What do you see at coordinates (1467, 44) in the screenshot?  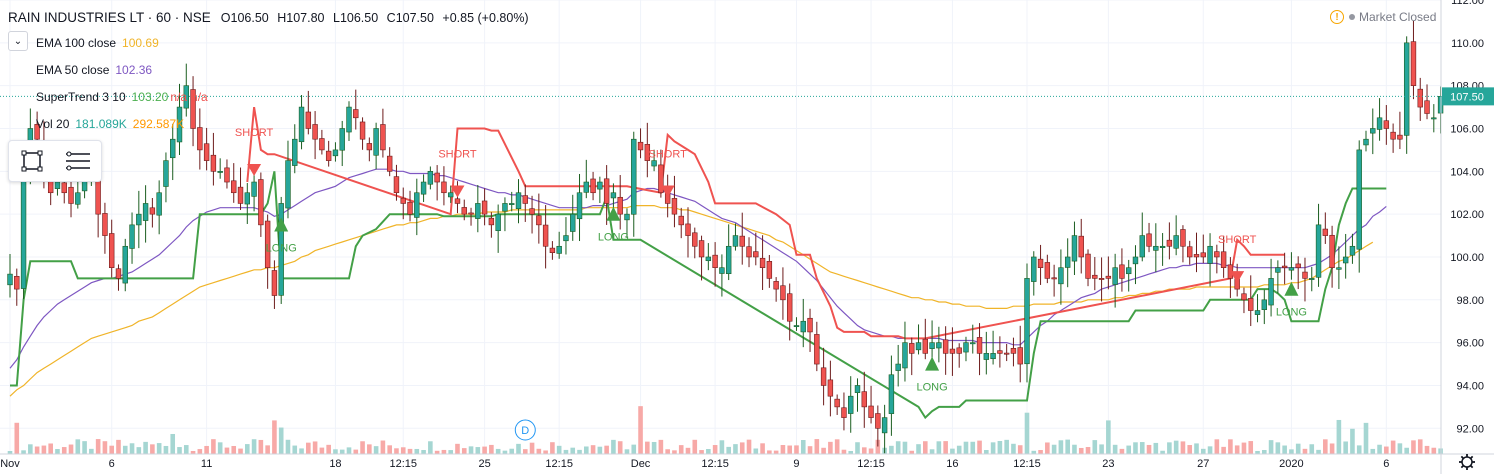 I see `y-tick-label: 110.00` at bounding box center [1467, 44].